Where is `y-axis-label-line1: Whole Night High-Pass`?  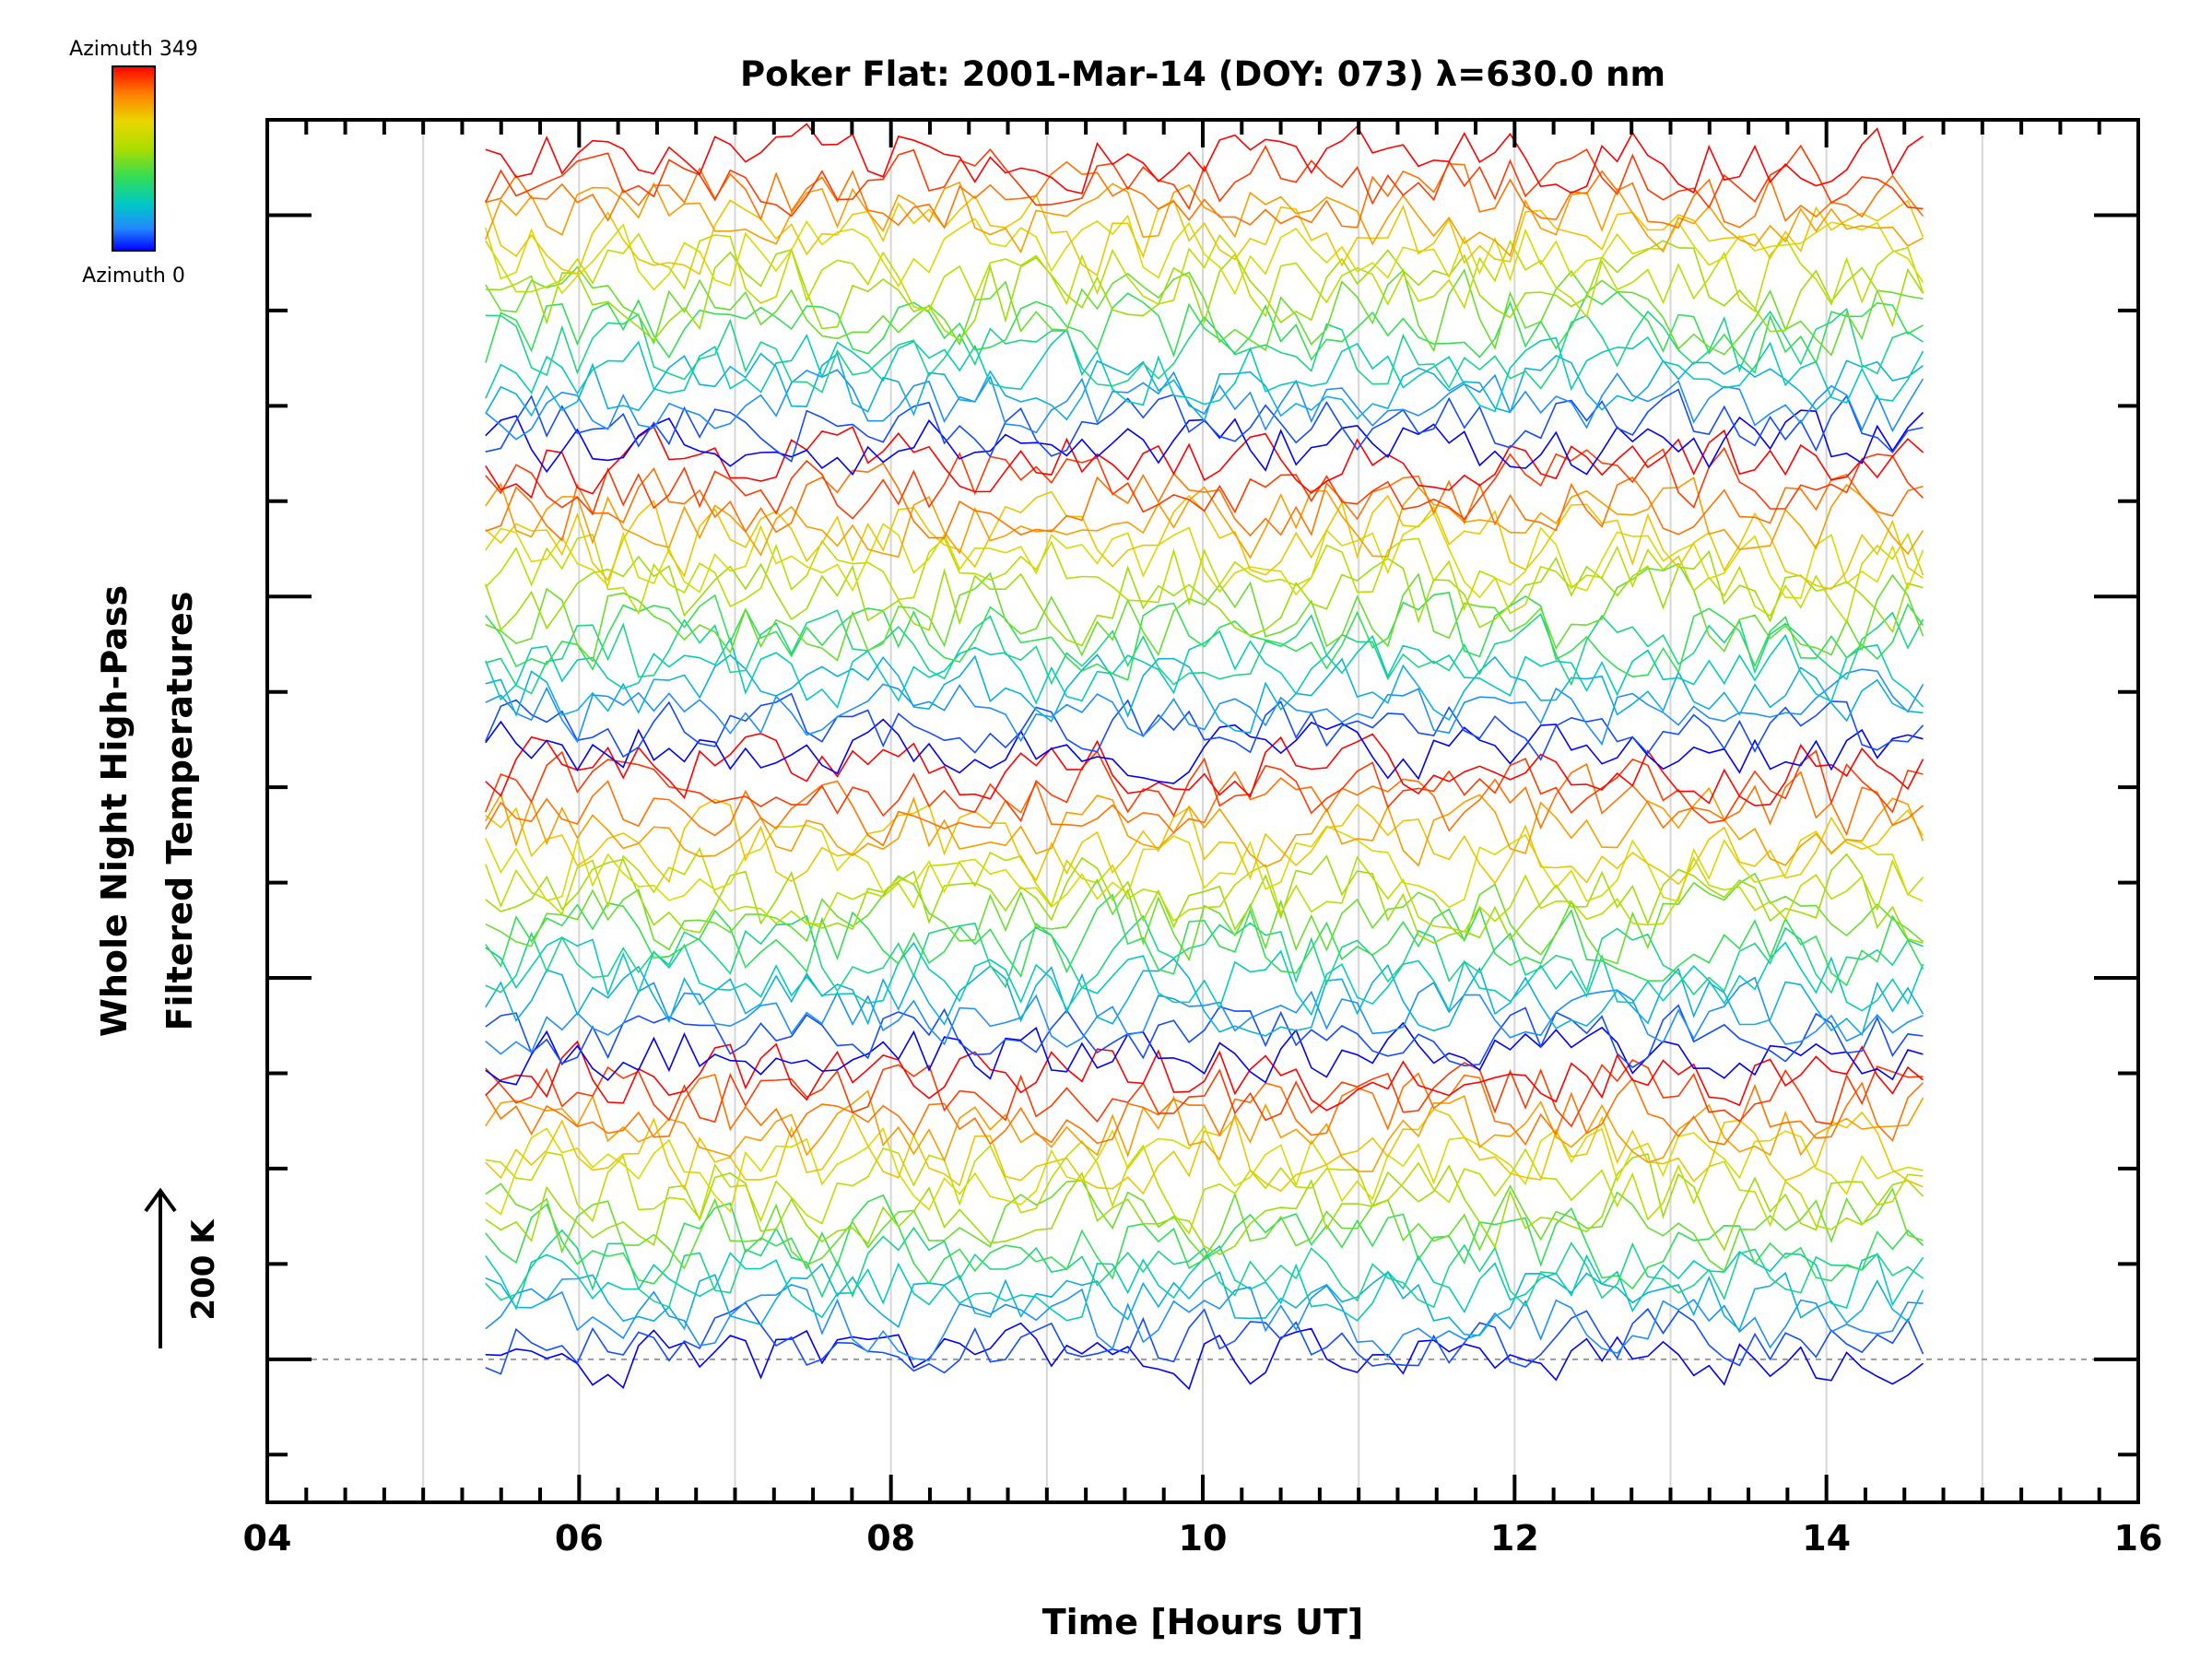 y-axis-label-line1: Whole Night High-Pass is located at coordinates (114, 811).